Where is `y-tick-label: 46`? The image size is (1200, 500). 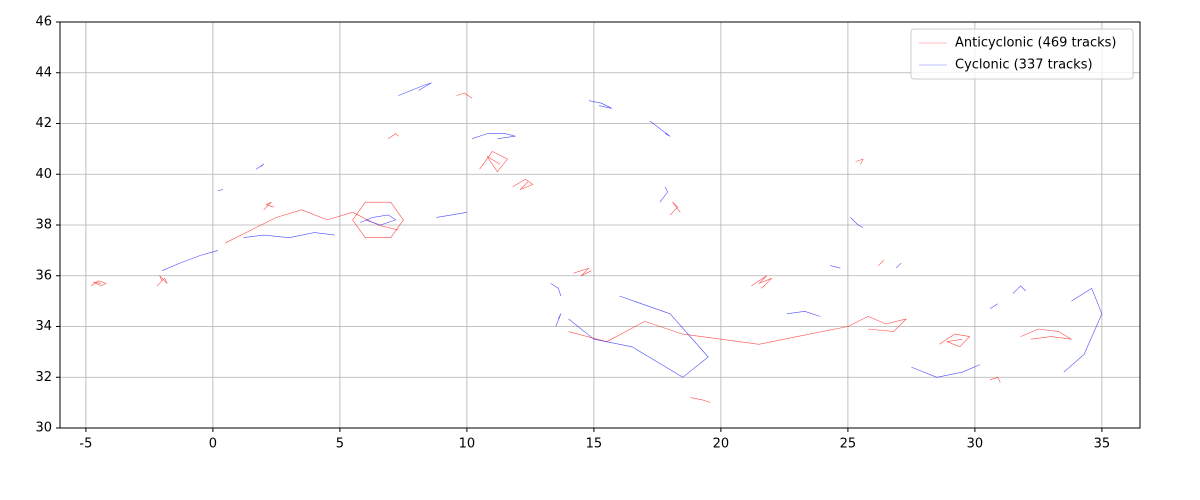 y-tick-label: 46 is located at coordinates (43, 22).